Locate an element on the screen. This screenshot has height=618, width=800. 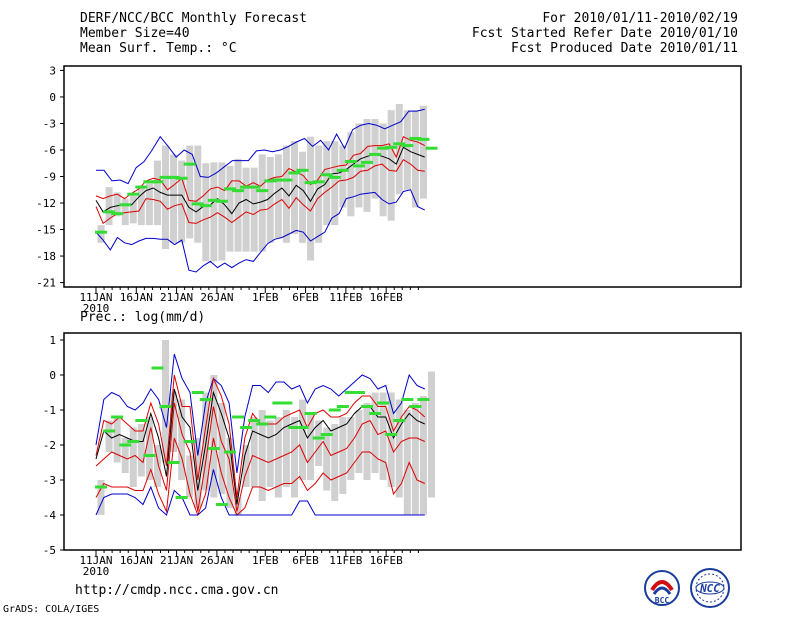
produced-date: Fcst Produced Date 2010/01/11 is located at coordinates (624, 48).